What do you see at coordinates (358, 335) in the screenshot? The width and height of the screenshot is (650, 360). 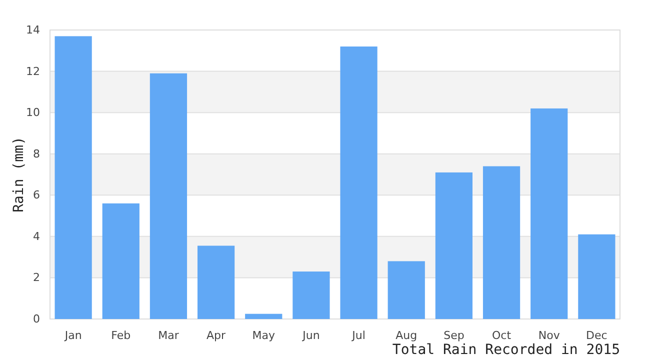 I see `x-tick-label: Jul` at bounding box center [358, 335].